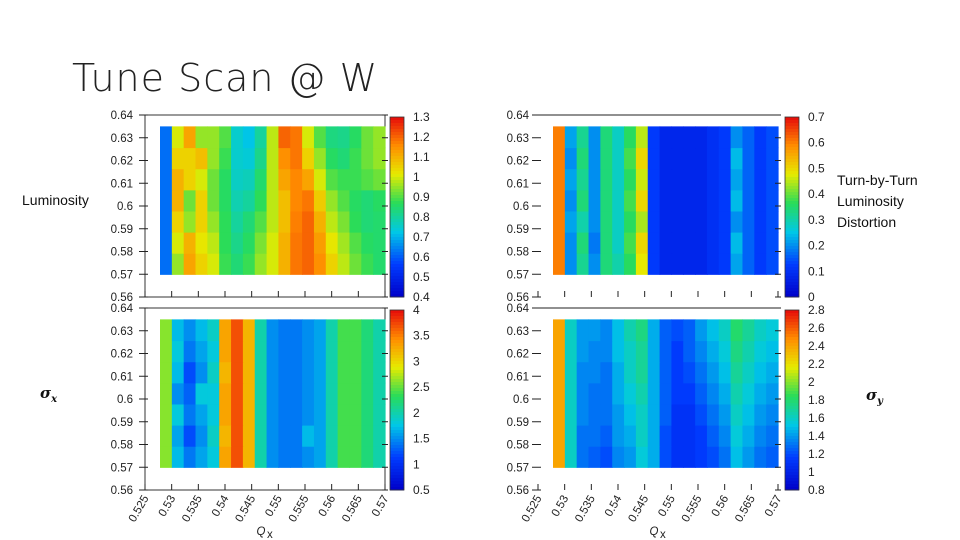 The height and width of the screenshot is (540, 960). What do you see at coordinates (421, 336) in the screenshot?
I see `colorbar-tick-label: 3.5` at bounding box center [421, 336].